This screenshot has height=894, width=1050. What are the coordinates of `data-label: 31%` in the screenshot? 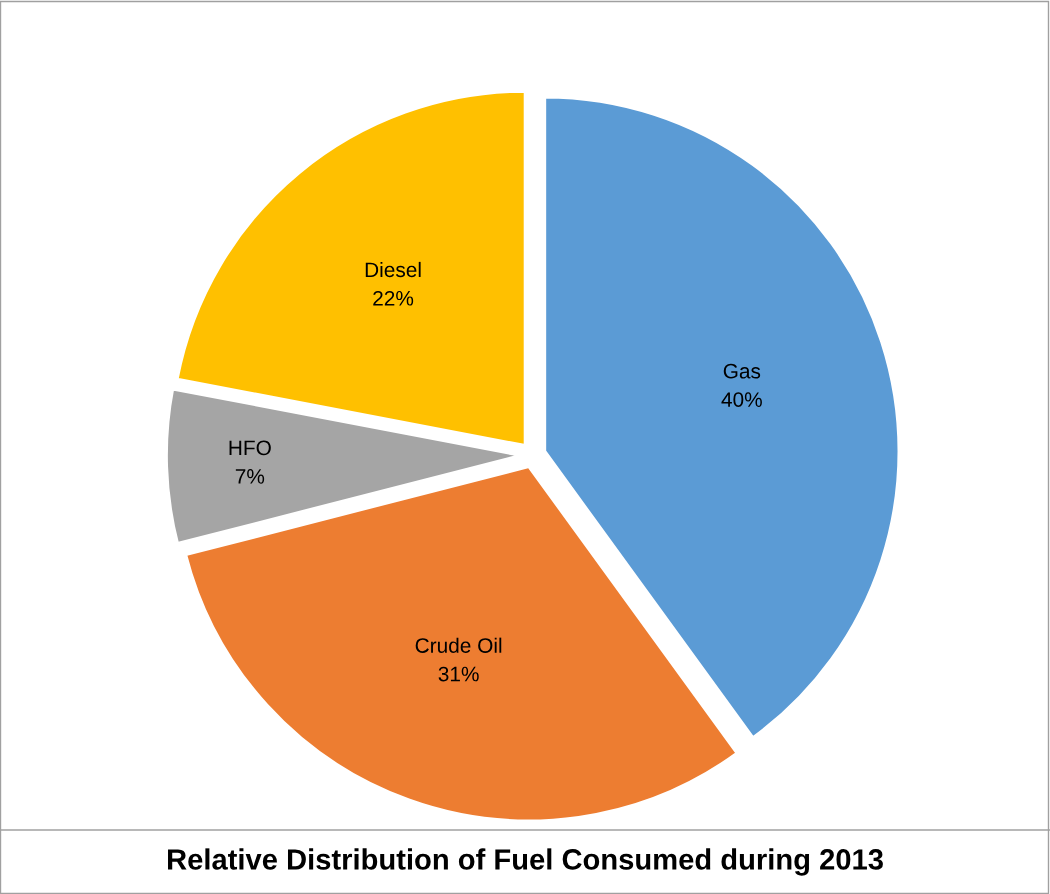 It's located at (458, 674).